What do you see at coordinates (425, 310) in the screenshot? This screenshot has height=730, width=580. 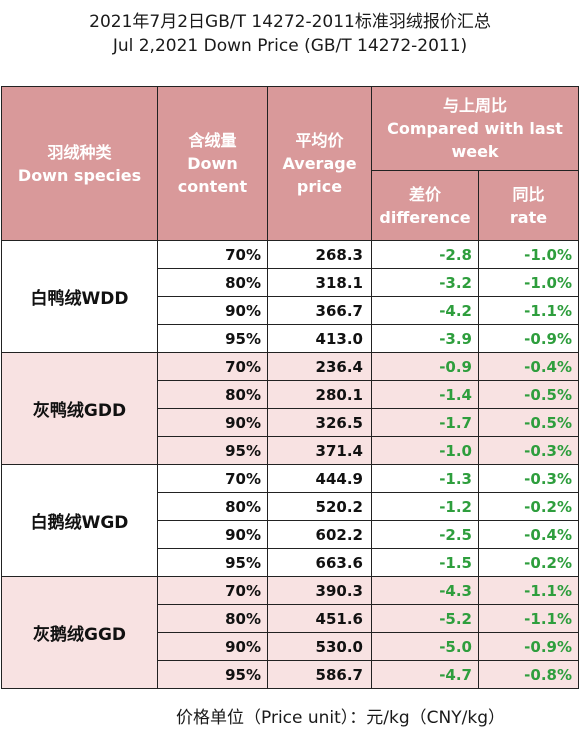 I see `difference-cell: -4.2` at bounding box center [425, 310].